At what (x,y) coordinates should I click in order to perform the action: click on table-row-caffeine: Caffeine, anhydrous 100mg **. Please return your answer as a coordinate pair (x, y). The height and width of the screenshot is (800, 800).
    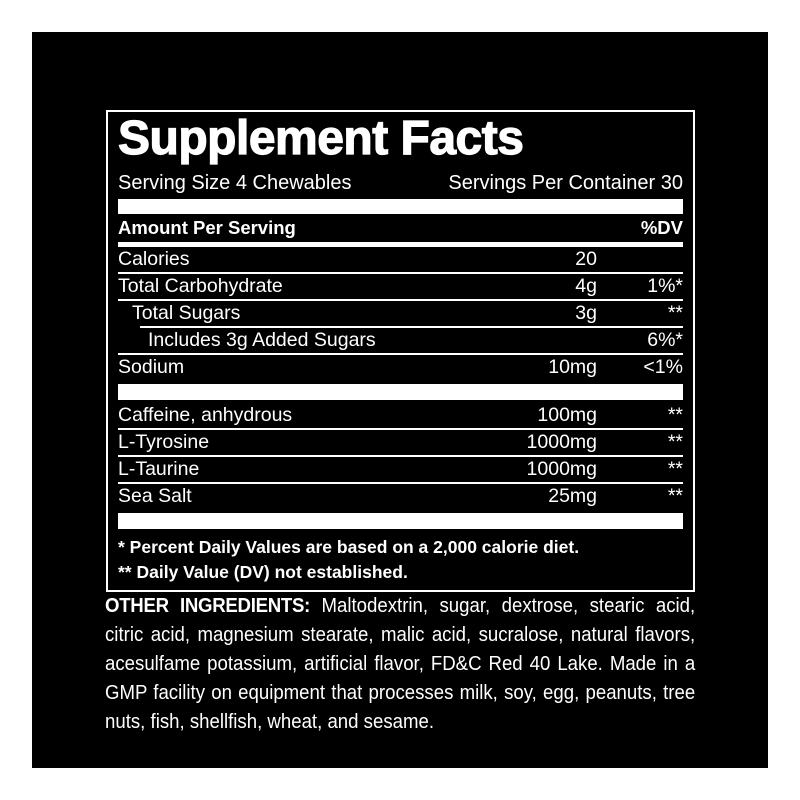
    Looking at the image, I should click on (400, 415).